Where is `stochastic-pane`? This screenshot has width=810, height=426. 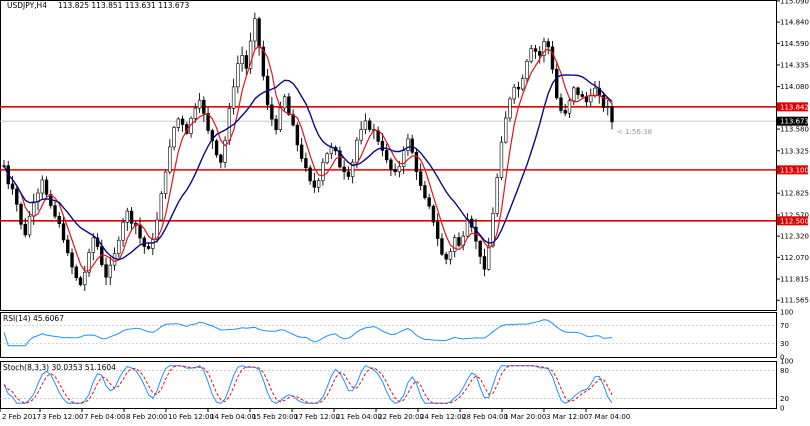 stochastic-pane is located at coordinates (388, 385).